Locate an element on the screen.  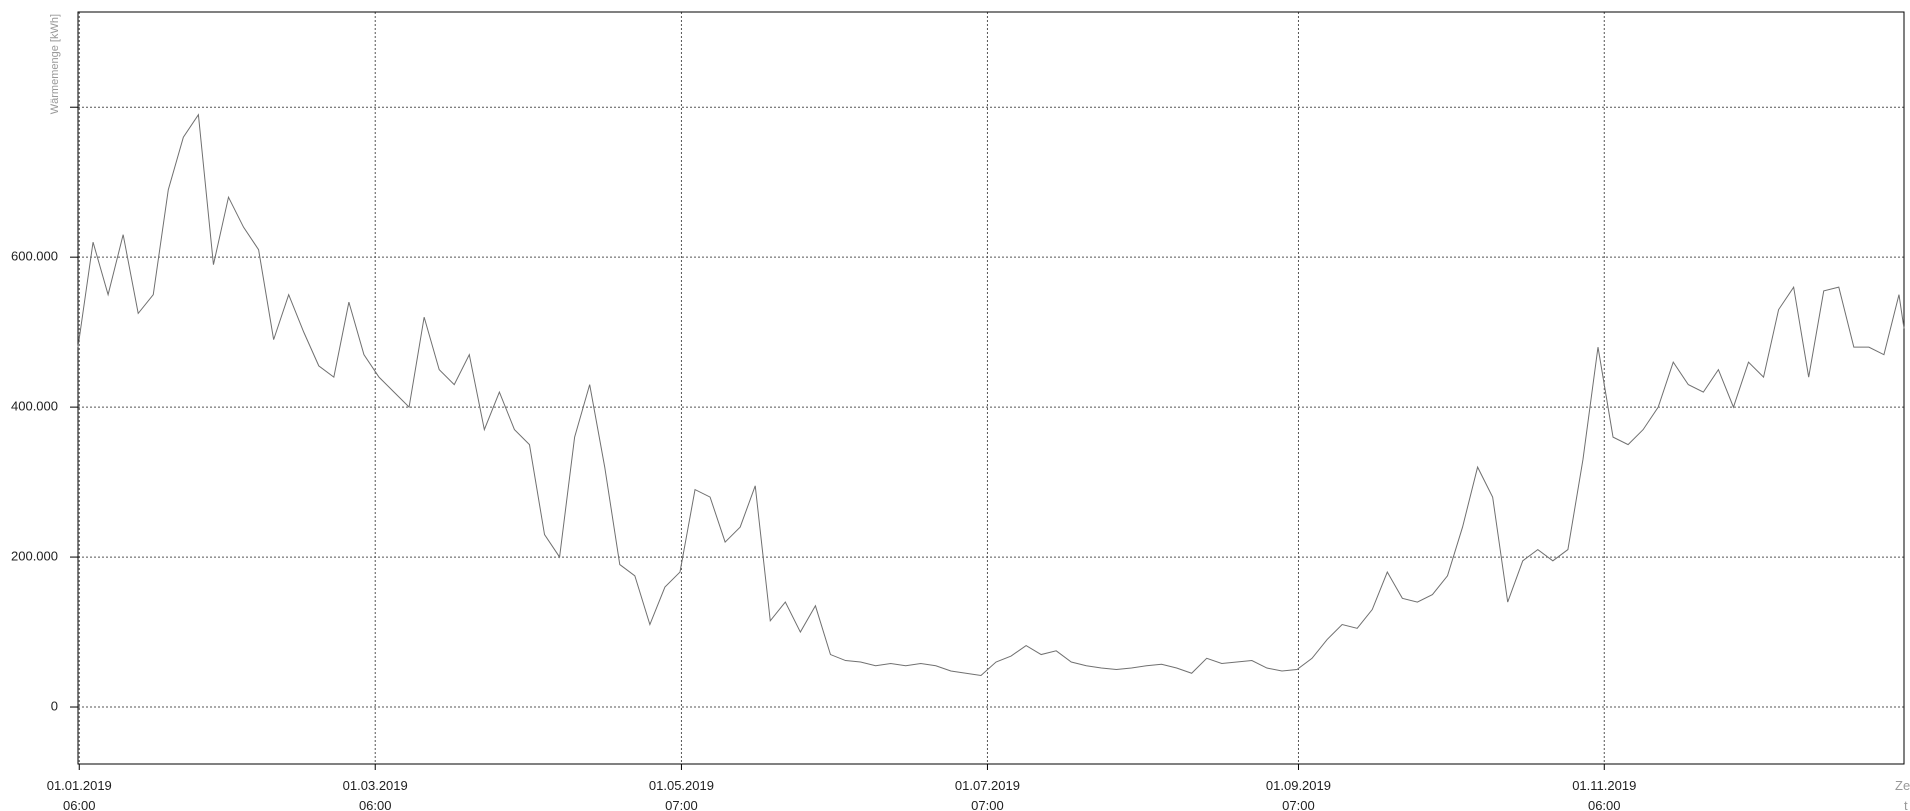
x-tick-label: 01.03.2019 06:00 is located at coordinates (375, 794).